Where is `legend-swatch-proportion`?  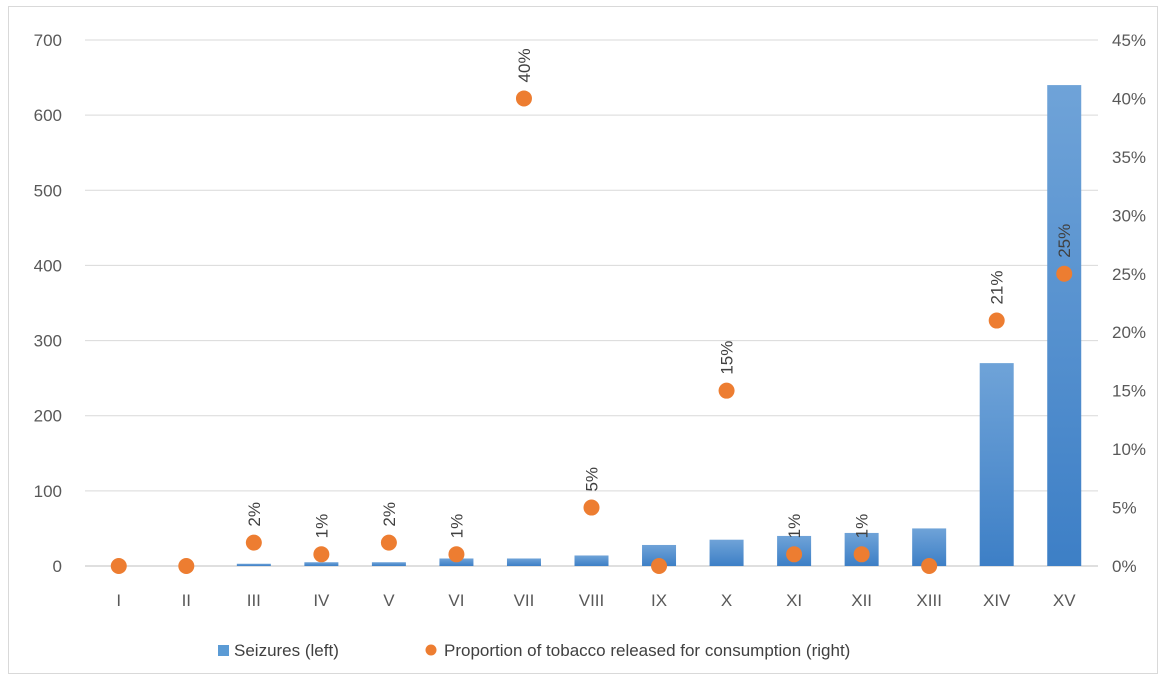 legend-swatch-proportion is located at coordinates (431, 650).